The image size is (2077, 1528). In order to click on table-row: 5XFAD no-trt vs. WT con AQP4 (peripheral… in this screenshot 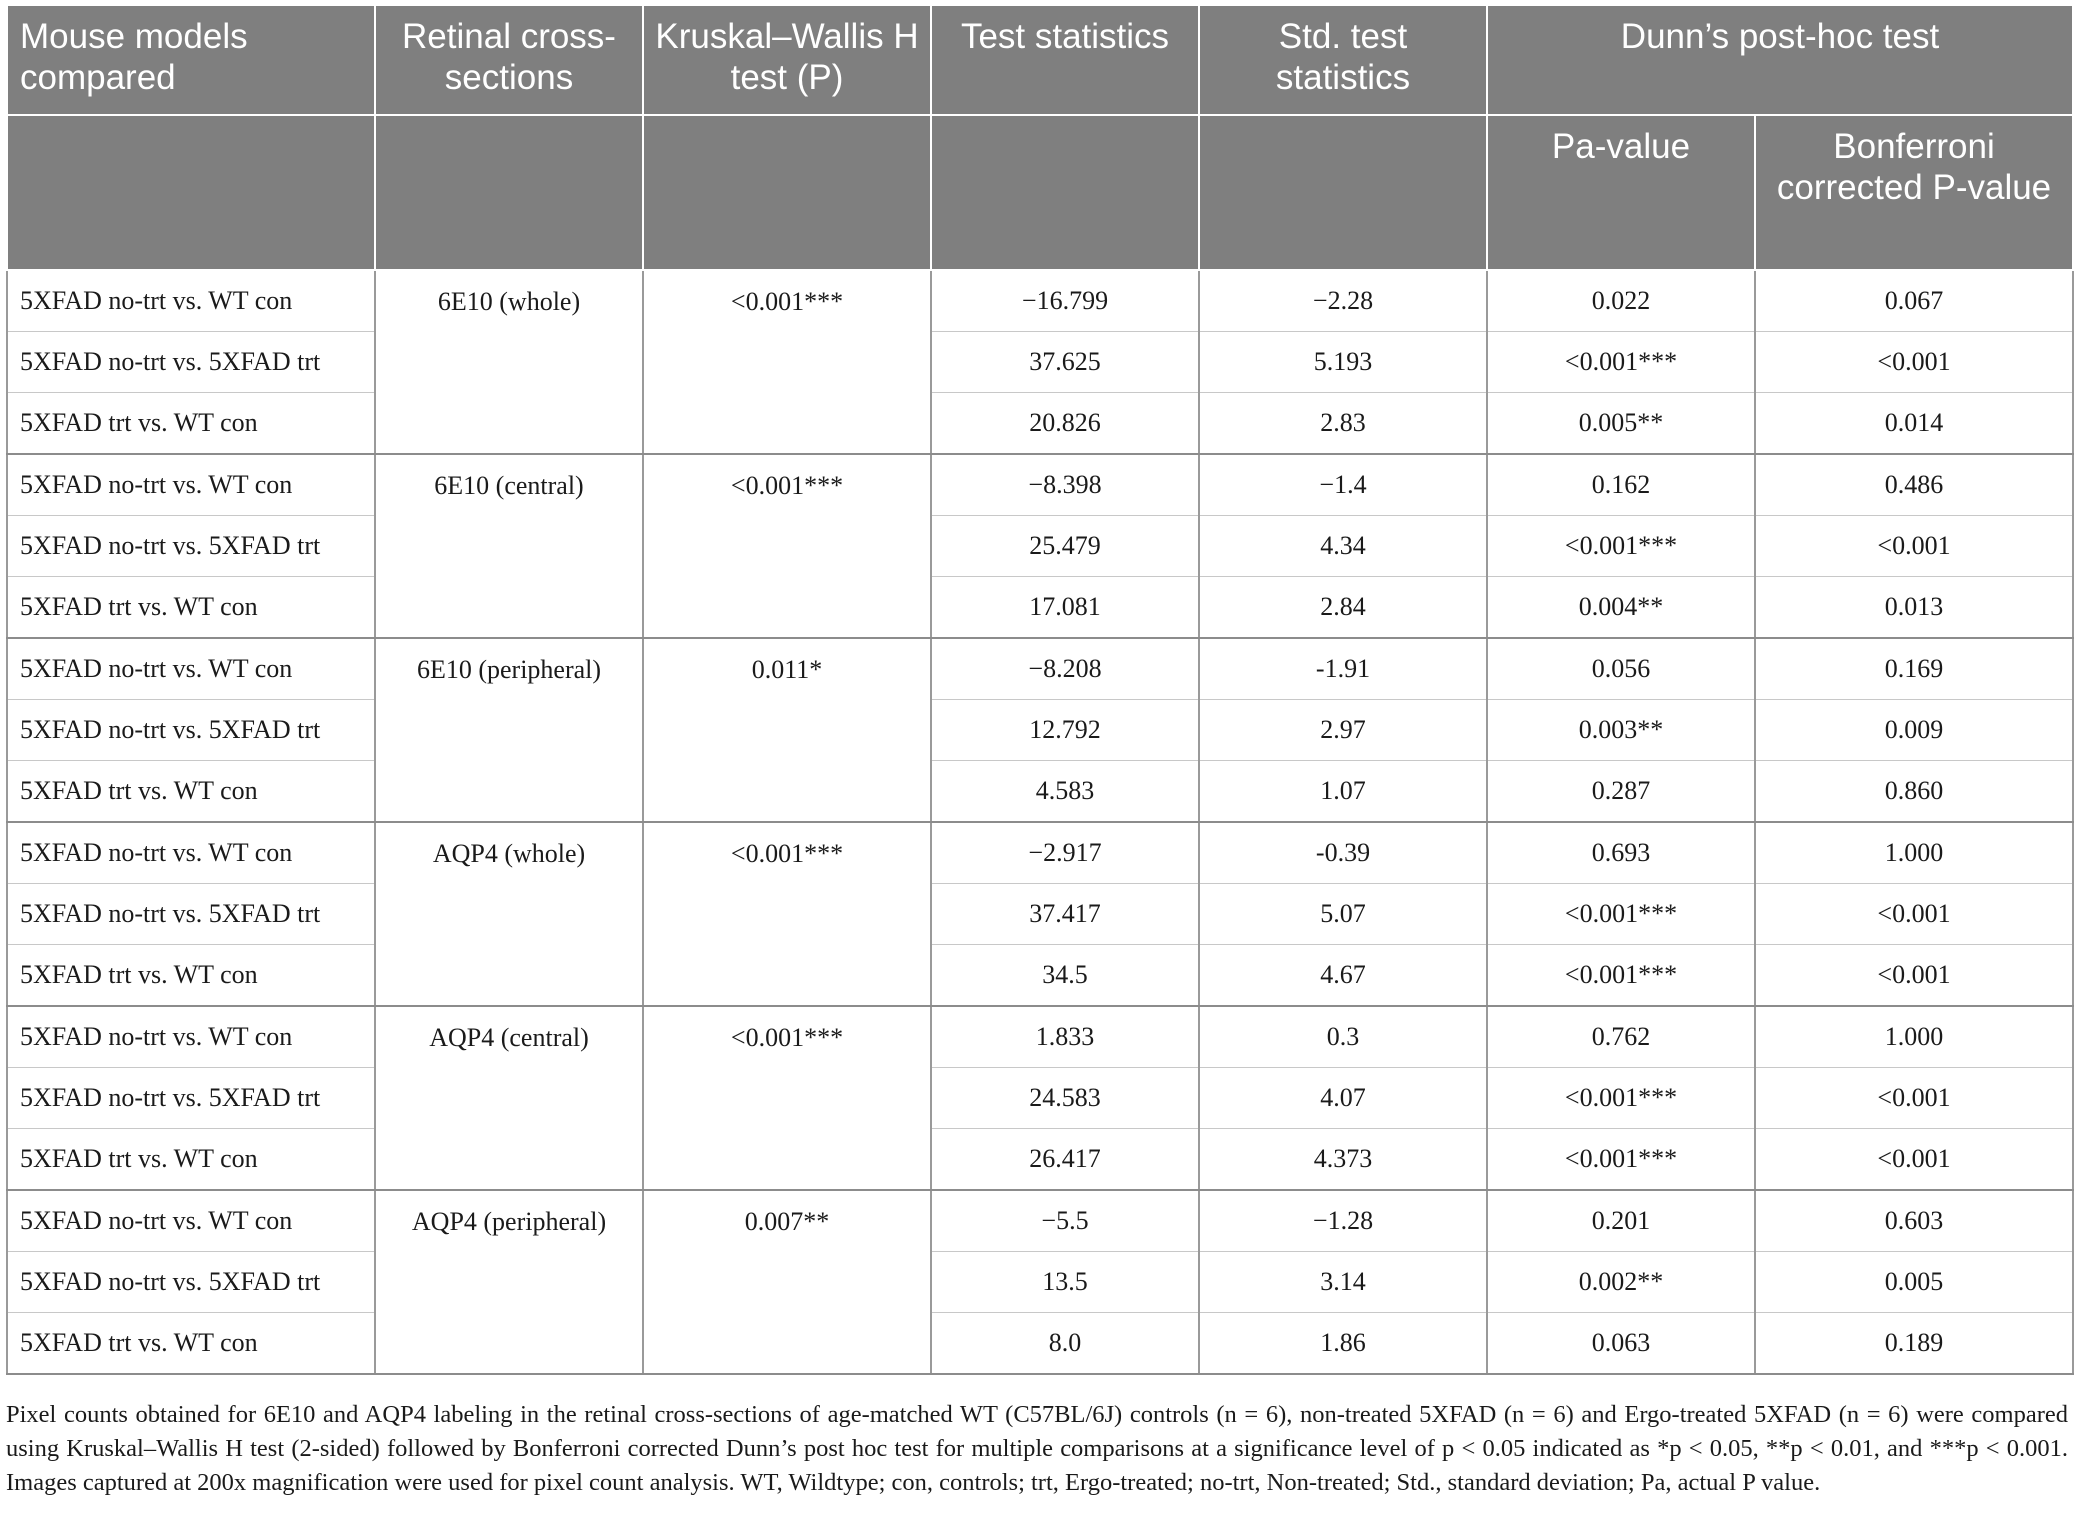, I will do `click(1040, 1282)`.